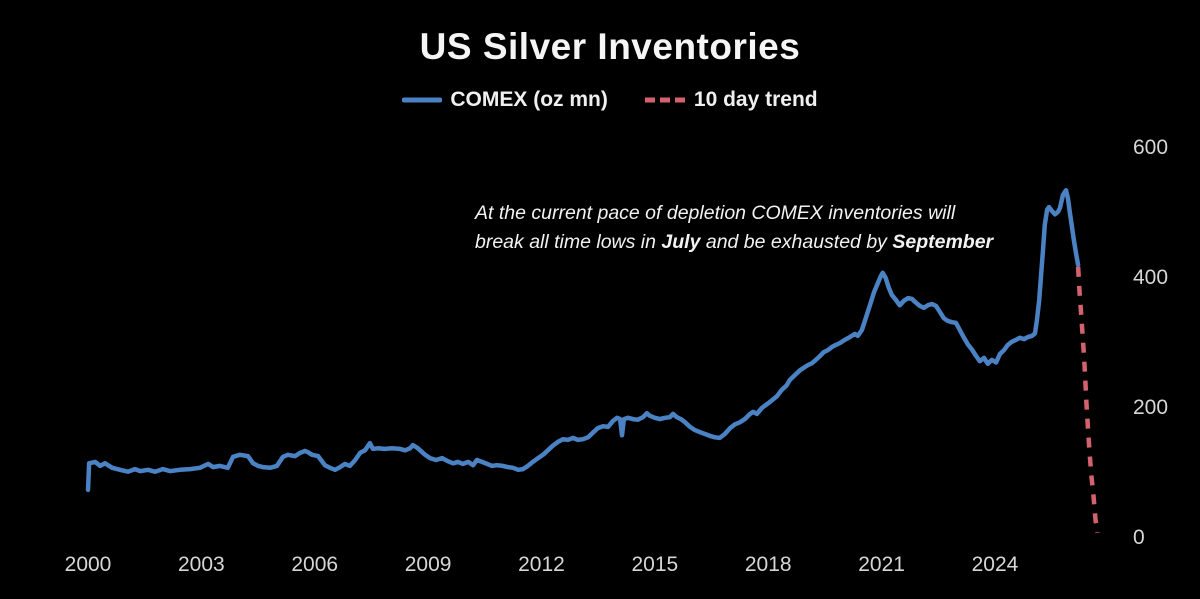 The height and width of the screenshot is (599, 1200). I want to click on x-tick-label: 2018, so click(768, 564).